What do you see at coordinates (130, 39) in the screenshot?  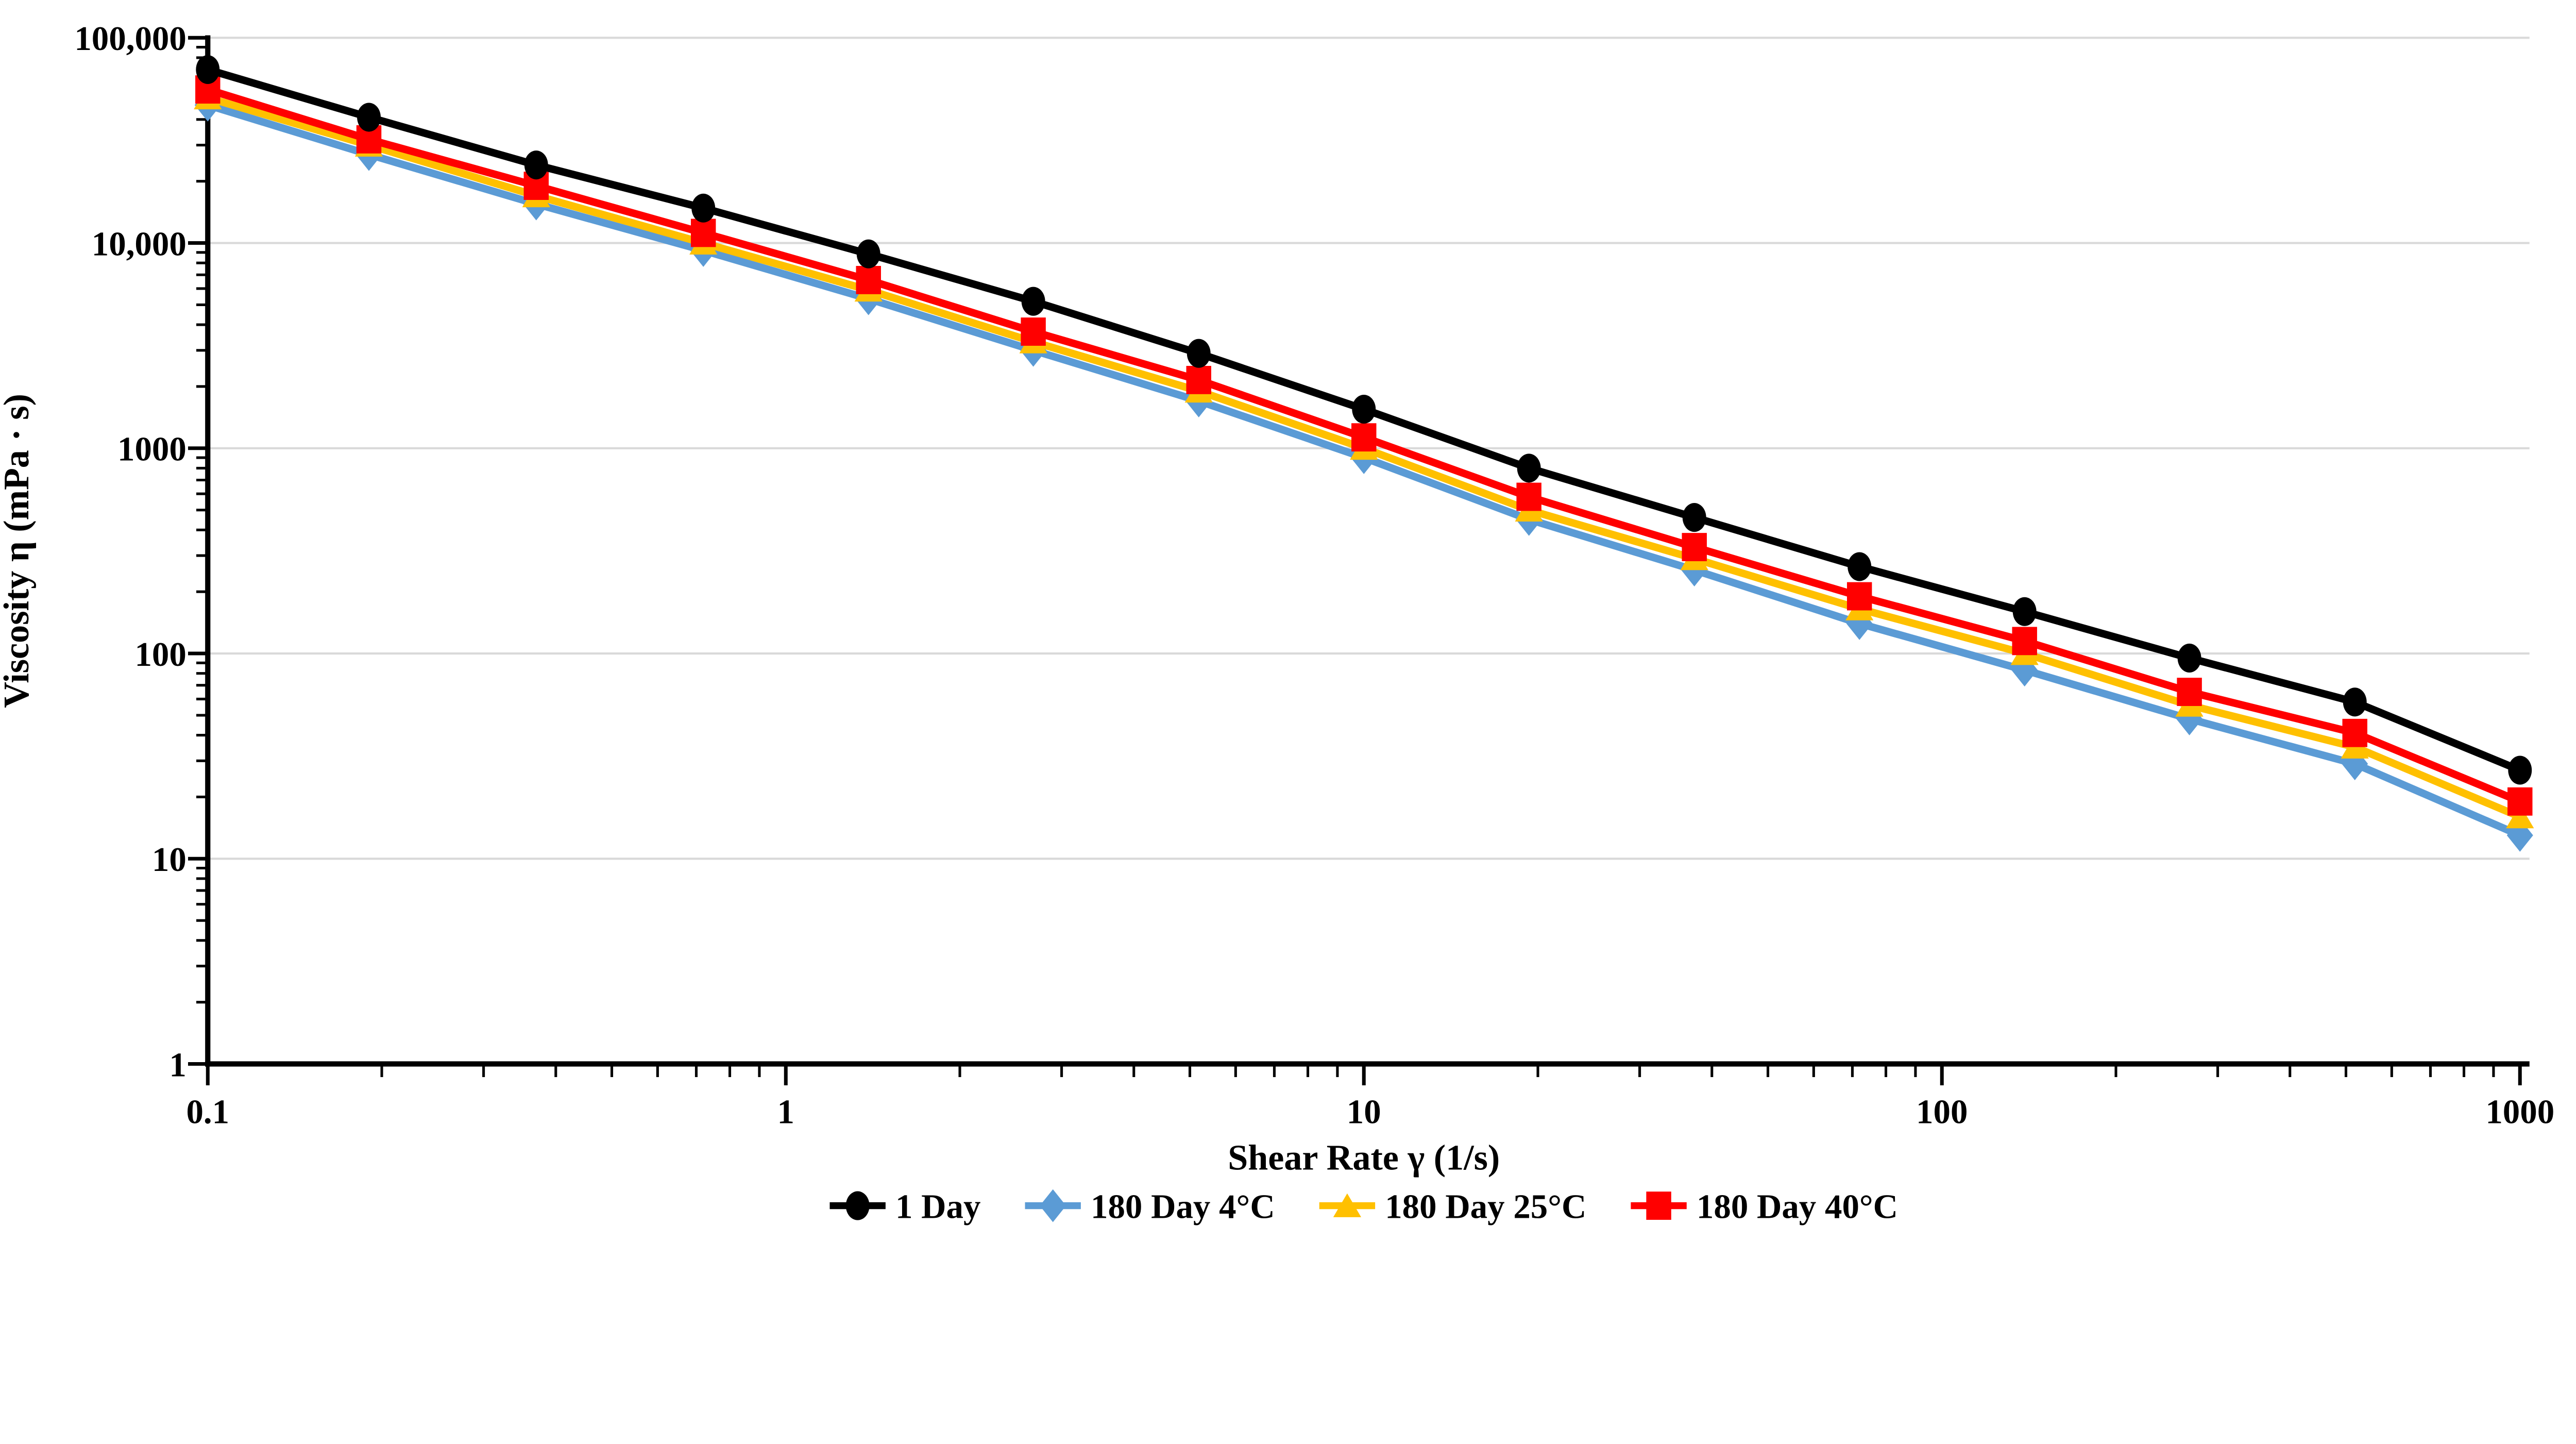 I see `y-tick-label: 100,000` at bounding box center [130, 39].